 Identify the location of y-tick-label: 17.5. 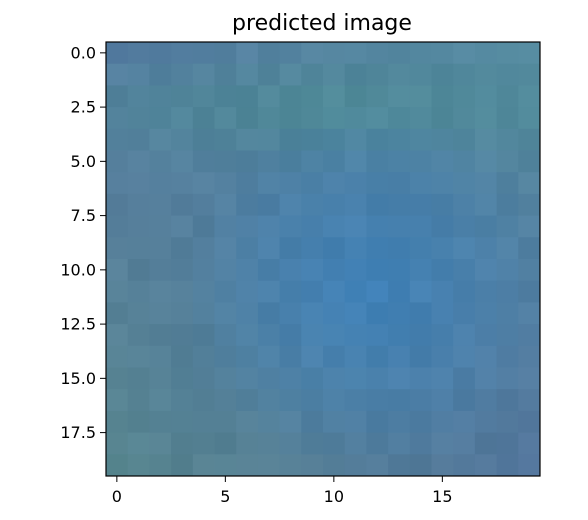
(78, 432).